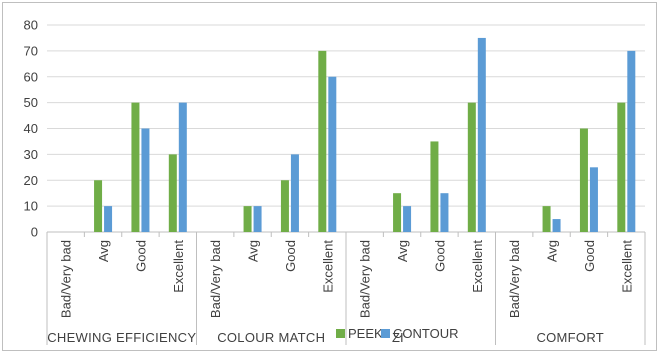 The height and width of the screenshot is (353, 659). I want to click on y-tick-label: 50, so click(31, 102).